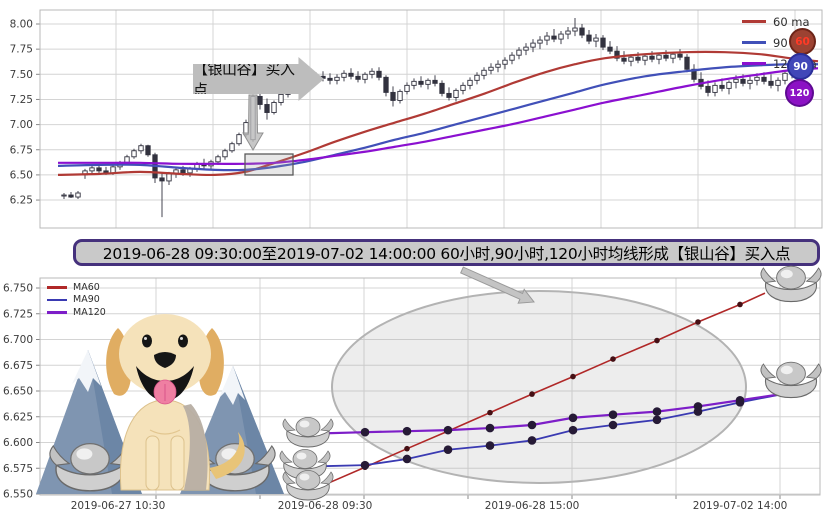 Image resolution: width=827 pixels, height=520 pixels. Describe the element at coordinates (86, 287) in the screenshot. I see `legend-label-ma60: MA60` at that location.